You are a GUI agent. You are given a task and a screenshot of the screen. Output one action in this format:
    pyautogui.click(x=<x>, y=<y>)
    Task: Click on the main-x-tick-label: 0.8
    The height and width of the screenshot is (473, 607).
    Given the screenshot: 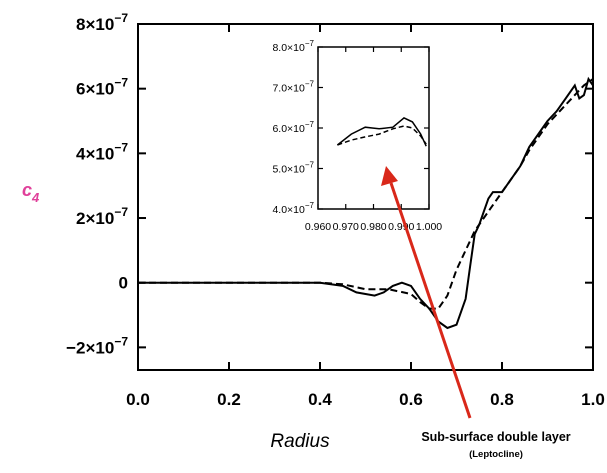 What is the action you would take?
    pyautogui.click(x=502, y=399)
    